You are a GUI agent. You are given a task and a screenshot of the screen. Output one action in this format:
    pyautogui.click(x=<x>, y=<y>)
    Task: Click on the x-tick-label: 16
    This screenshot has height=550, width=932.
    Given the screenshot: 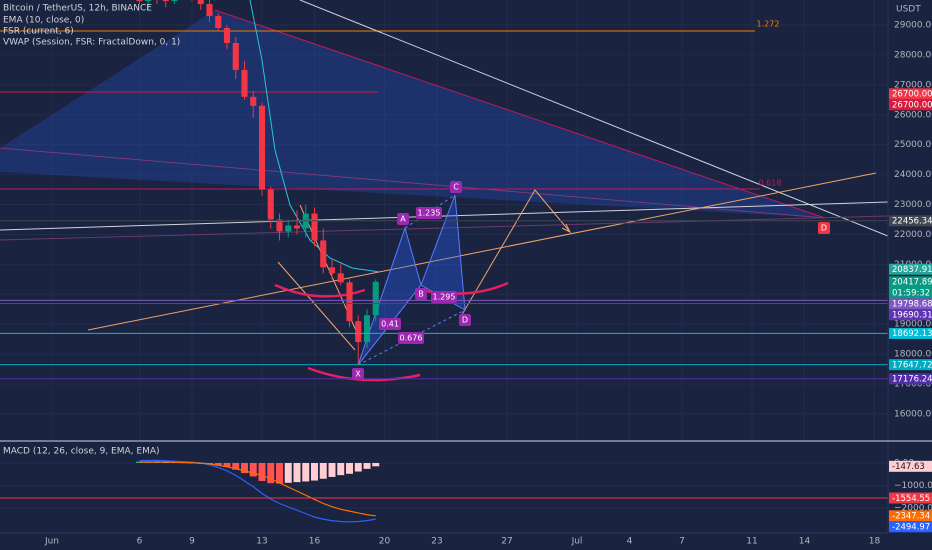 What is the action you would take?
    pyautogui.click(x=315, y=542)
    